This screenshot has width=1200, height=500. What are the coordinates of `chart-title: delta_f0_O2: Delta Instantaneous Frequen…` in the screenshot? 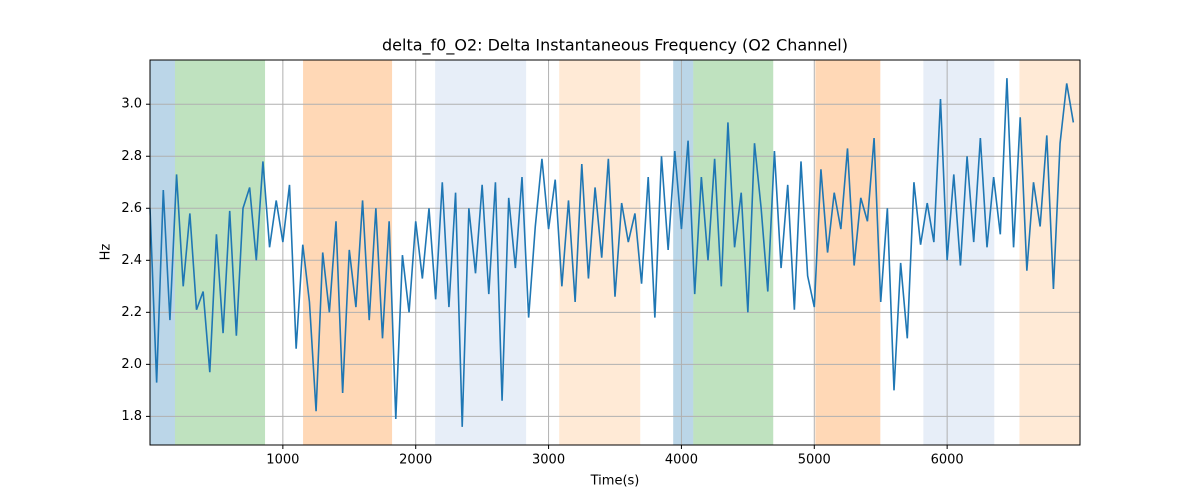 It's located at (615, 46).